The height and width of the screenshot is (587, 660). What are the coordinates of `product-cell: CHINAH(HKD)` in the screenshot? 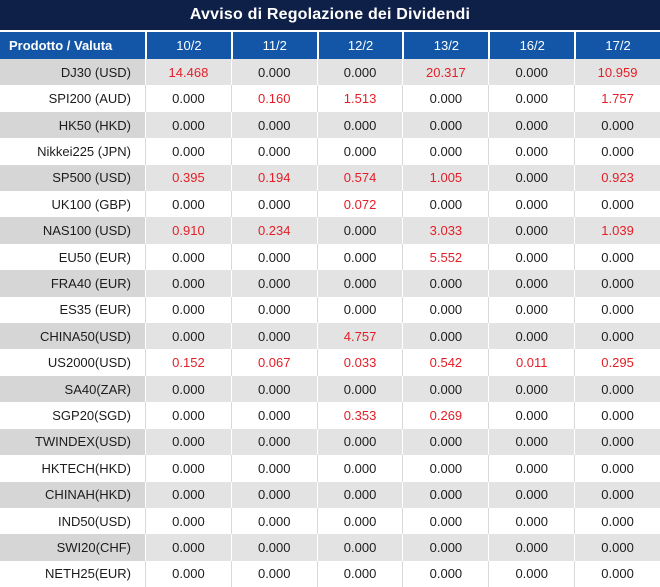 It's located at (72, 494).